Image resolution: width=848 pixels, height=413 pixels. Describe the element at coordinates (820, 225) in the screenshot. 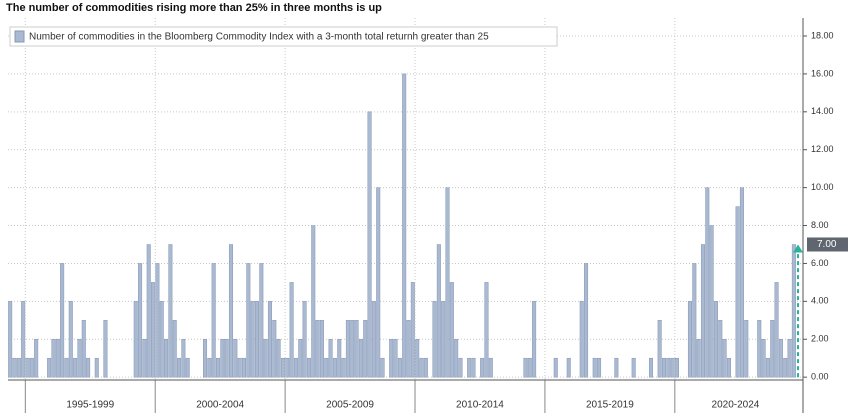

I see `y-tick-label: 8.00` at that location.